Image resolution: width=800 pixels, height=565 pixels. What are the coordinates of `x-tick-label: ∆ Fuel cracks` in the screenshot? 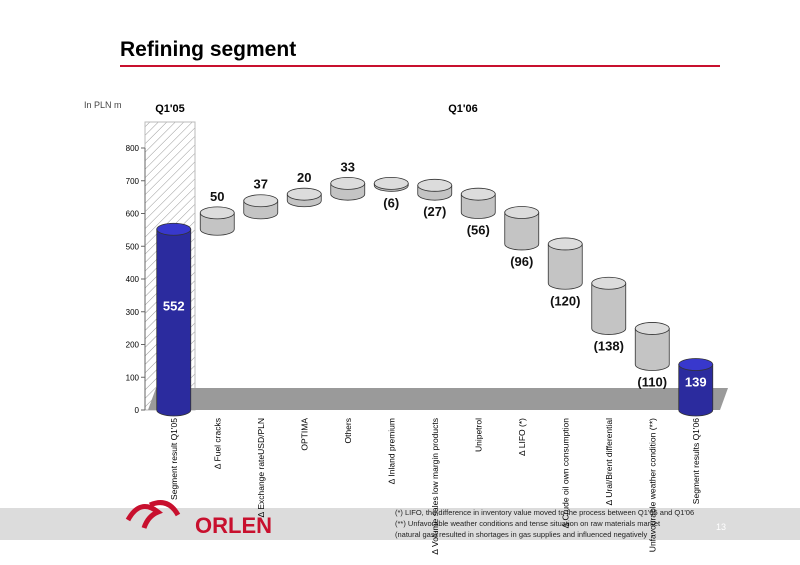 It's located at (217, 443).